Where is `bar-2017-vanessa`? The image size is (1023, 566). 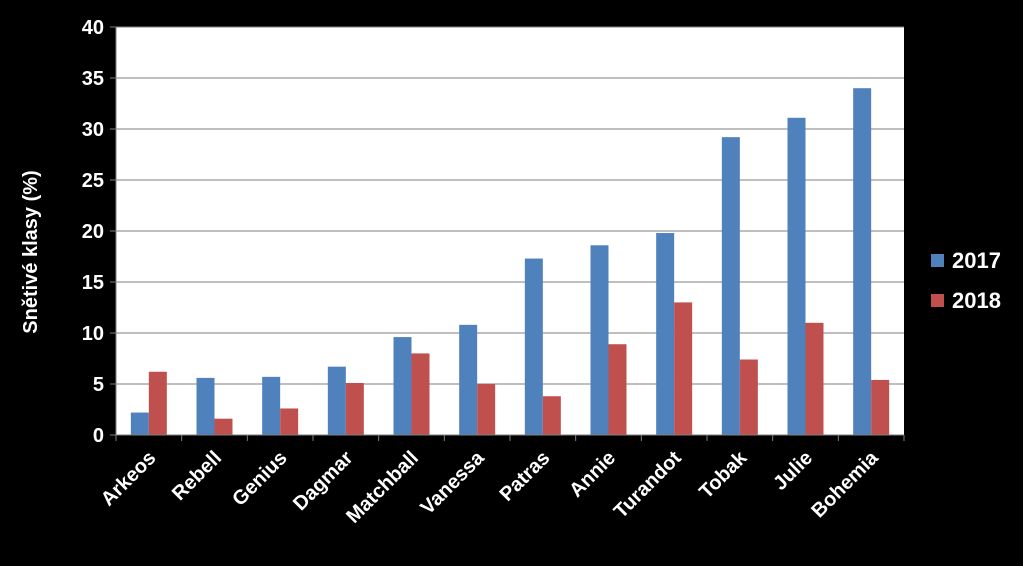 bar-2017-vanessa is located at coordinates (468, 379).